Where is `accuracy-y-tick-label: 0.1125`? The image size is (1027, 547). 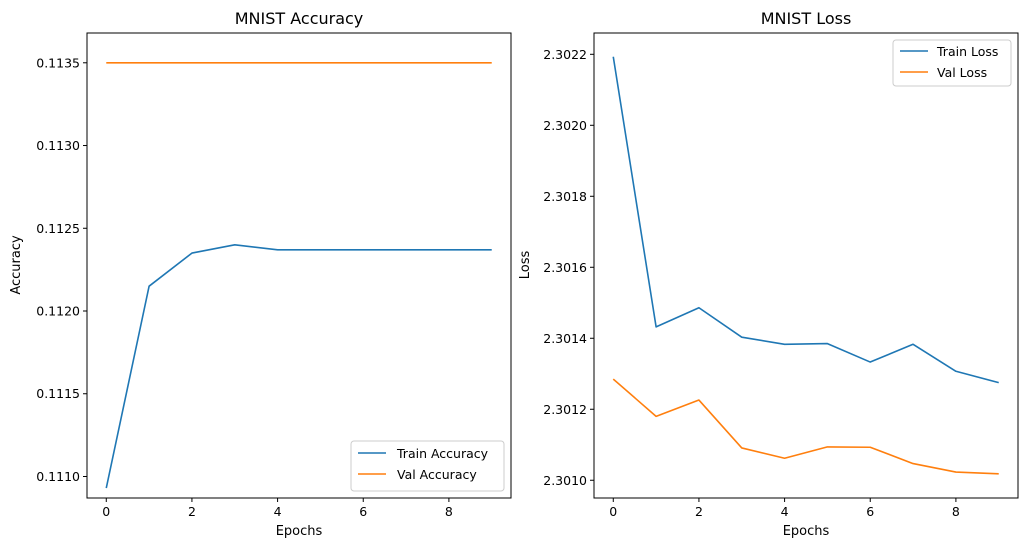
accuracy-y-tick-label: 0.1125 is located at coordinates (58, 228).